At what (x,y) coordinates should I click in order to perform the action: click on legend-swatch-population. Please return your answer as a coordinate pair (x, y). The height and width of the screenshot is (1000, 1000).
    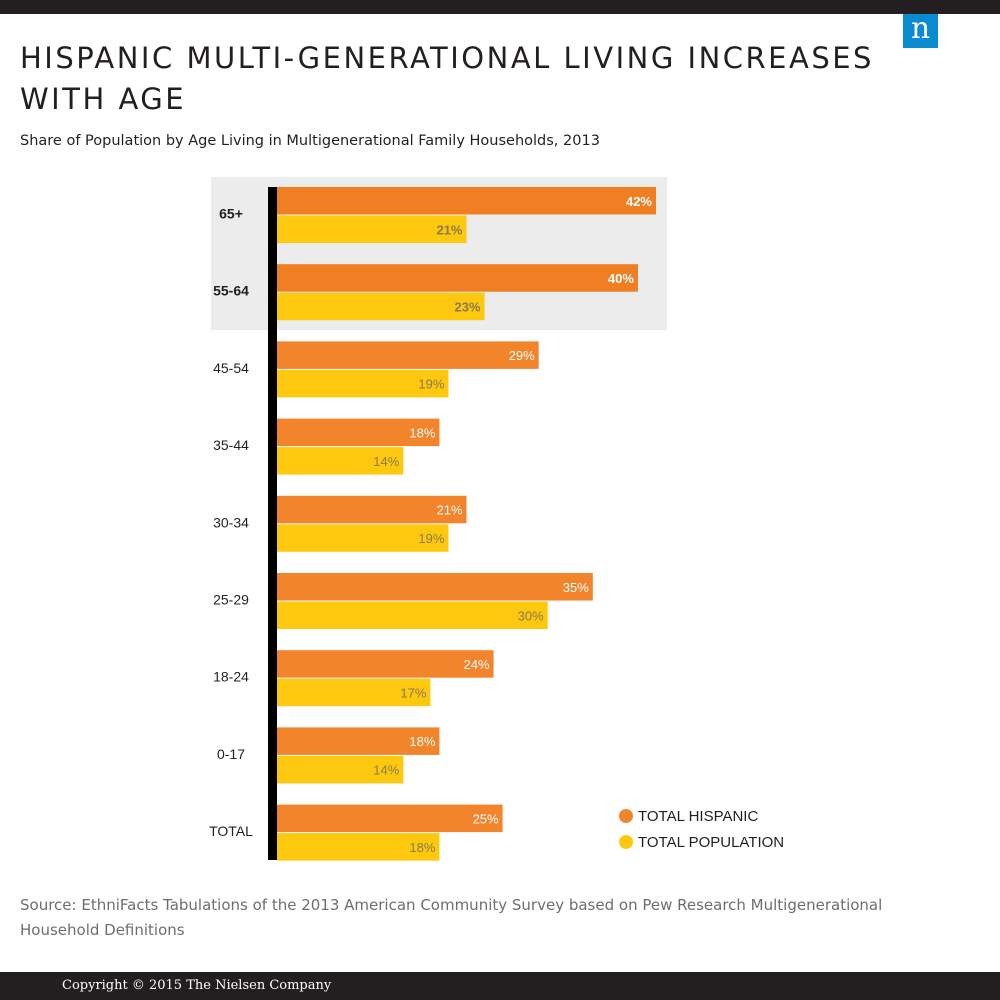
    Looking at the image, I should click on (626, 842).